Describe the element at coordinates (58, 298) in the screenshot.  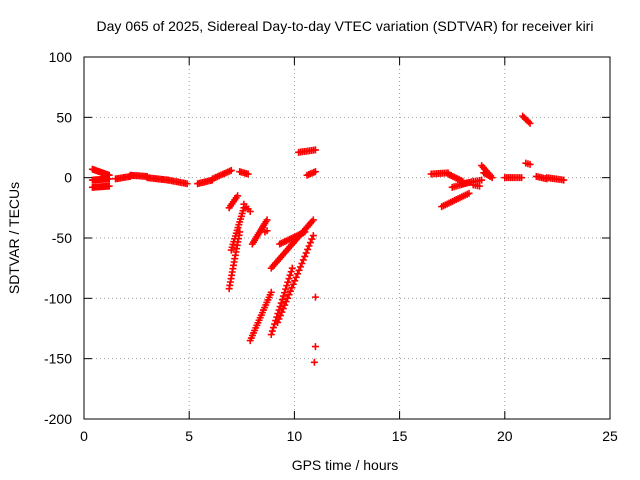
I see `y-tick-label: -100` at that location.